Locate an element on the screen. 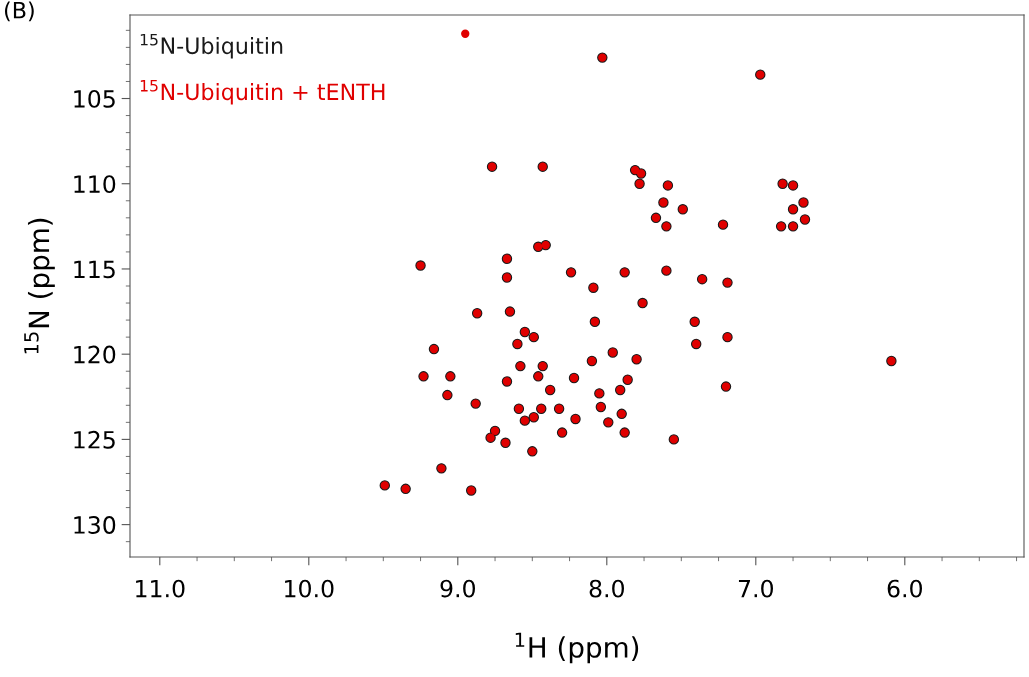 This screenshot has height=677, width=1029. x-tick-label: 7.0 is located at coordinates (756, 588).